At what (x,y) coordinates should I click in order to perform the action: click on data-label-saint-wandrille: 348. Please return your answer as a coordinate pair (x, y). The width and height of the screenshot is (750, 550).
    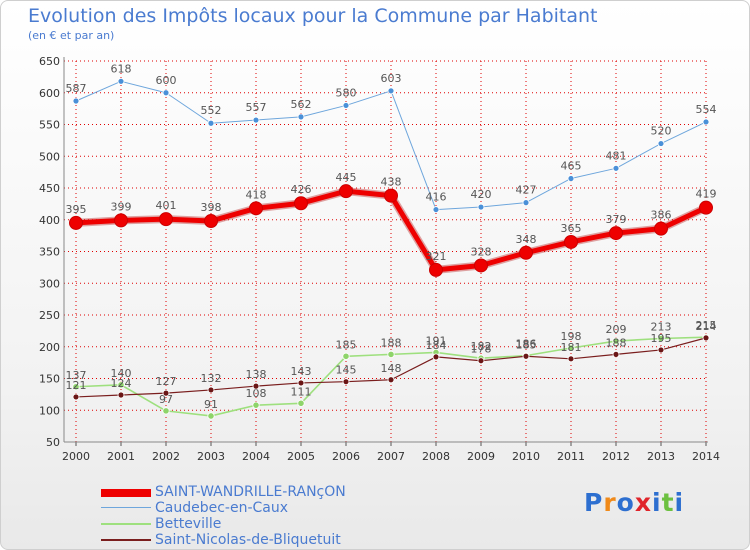
    Looking at the image, I should click on (526, 239).